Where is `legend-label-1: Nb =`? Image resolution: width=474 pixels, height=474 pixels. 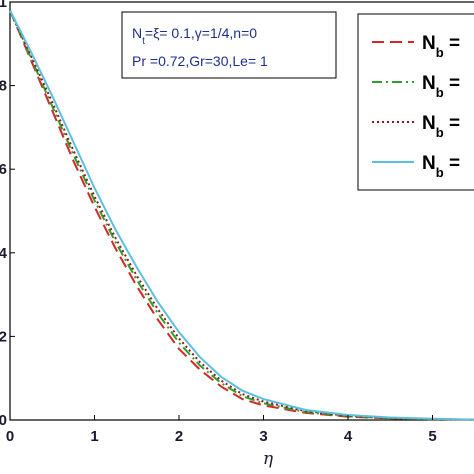 legend-label-1: Nb = is located at coordinates (441, 46).